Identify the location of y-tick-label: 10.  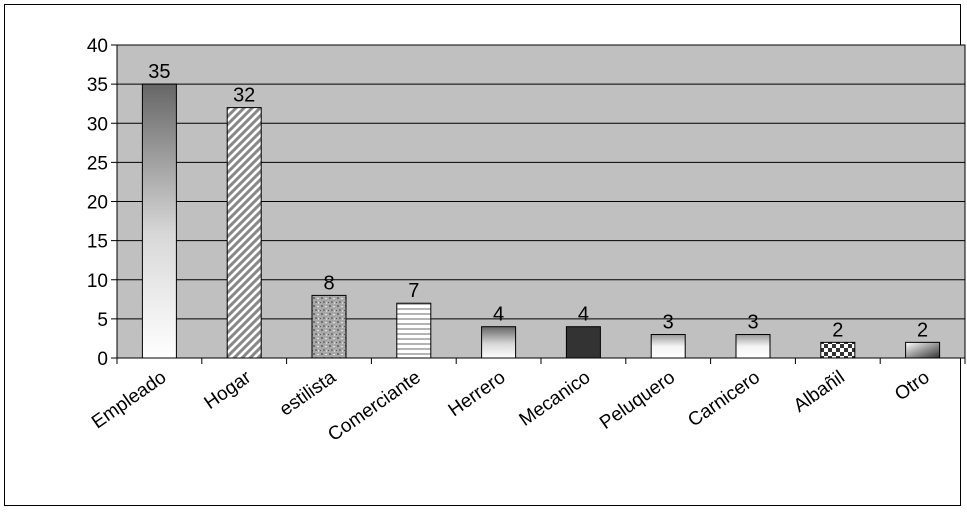
(97, 281).